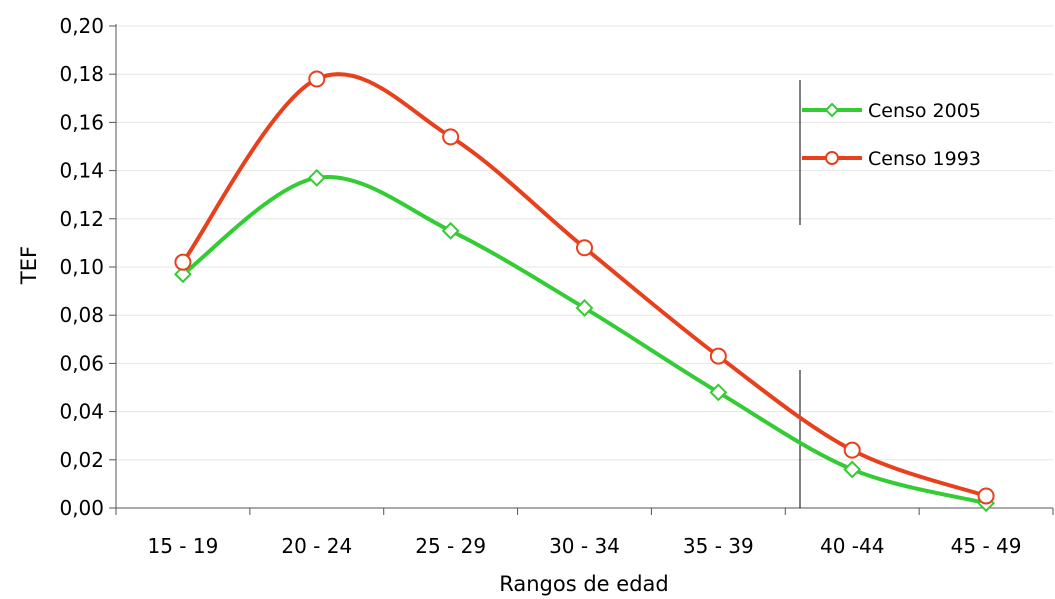 Image resolution: width=1055 pixels, height=599 pixels. I want to click on y-tick-label: 0,12, so click(81, 219).